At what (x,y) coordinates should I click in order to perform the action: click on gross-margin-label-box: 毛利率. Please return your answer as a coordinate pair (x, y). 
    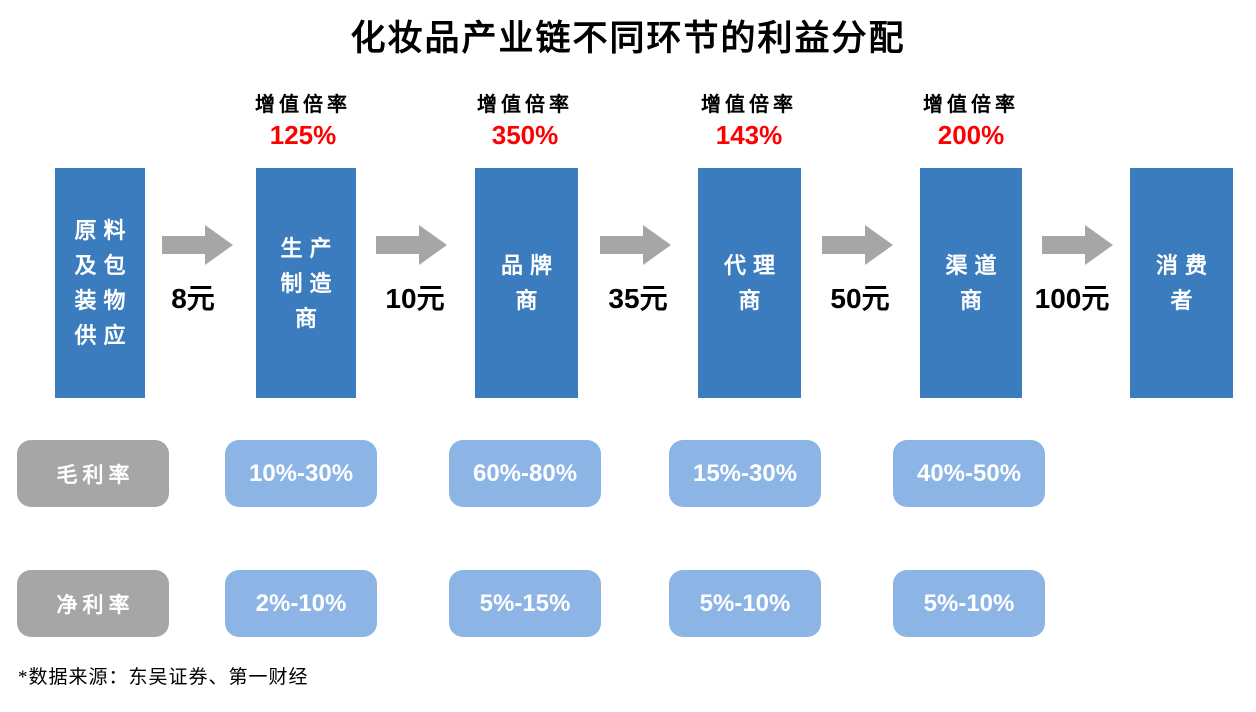
    Looking at the image, I should click on (93, 473).